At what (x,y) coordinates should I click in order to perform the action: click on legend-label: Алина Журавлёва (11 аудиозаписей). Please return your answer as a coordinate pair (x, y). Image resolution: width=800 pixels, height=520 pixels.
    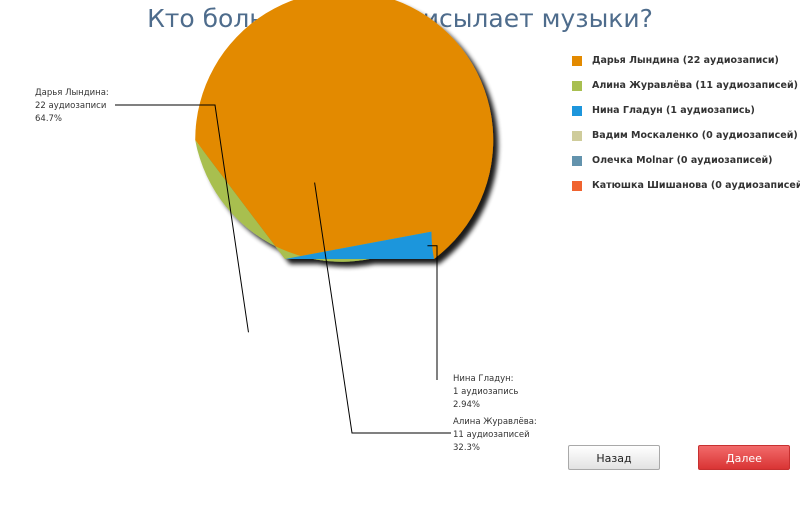
    Looking at the image, I should click on (695, 85).